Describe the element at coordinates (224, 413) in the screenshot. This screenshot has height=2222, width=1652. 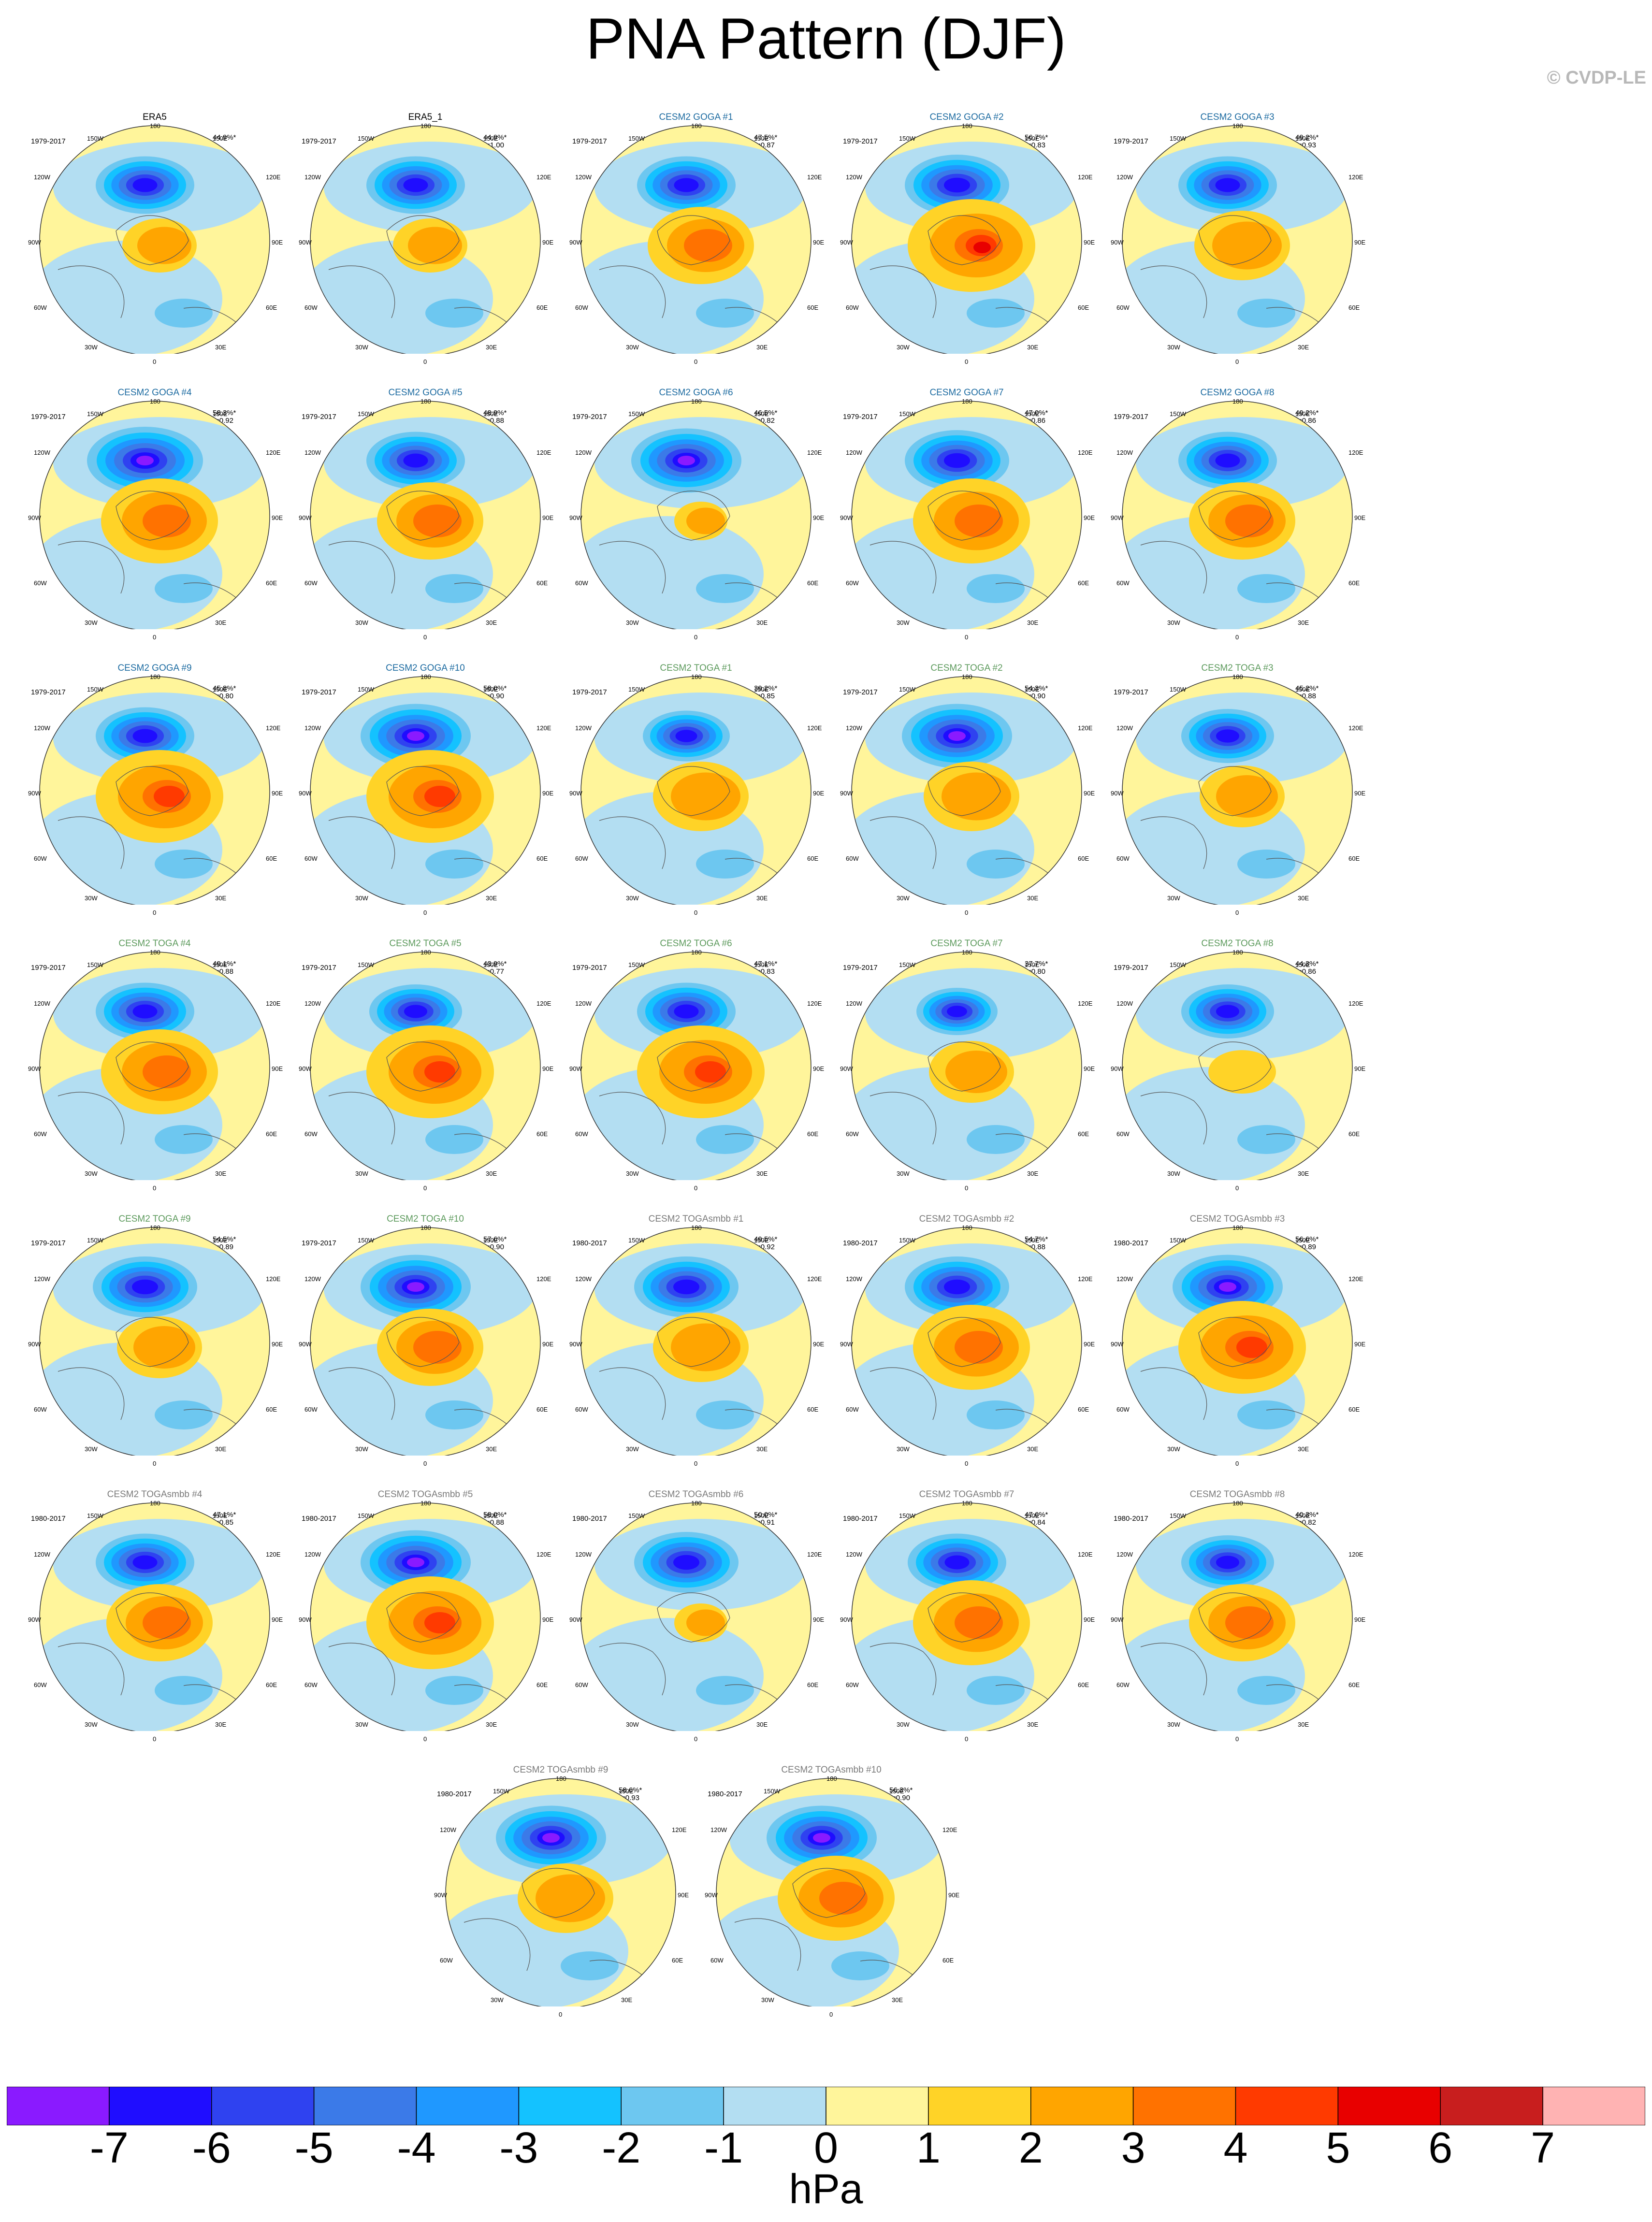
I see `panel-variance-percent: 58.3%*` at that location.